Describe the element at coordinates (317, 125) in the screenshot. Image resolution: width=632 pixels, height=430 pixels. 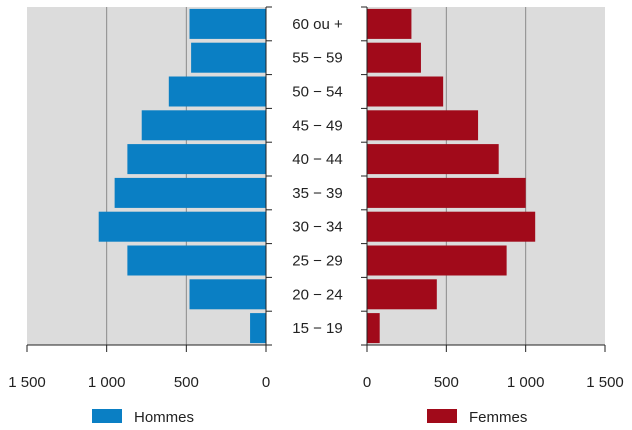
I see `age-group-label: 45 − 49` at that location.